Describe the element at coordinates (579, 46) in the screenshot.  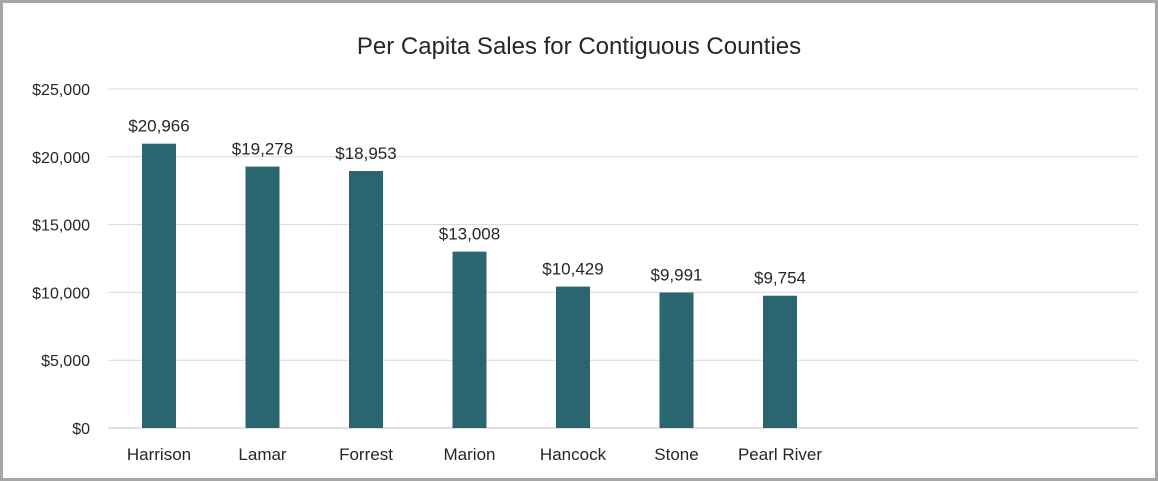
I see `chart-title: Per Capita Sales for Contiguous Counties` at that location.